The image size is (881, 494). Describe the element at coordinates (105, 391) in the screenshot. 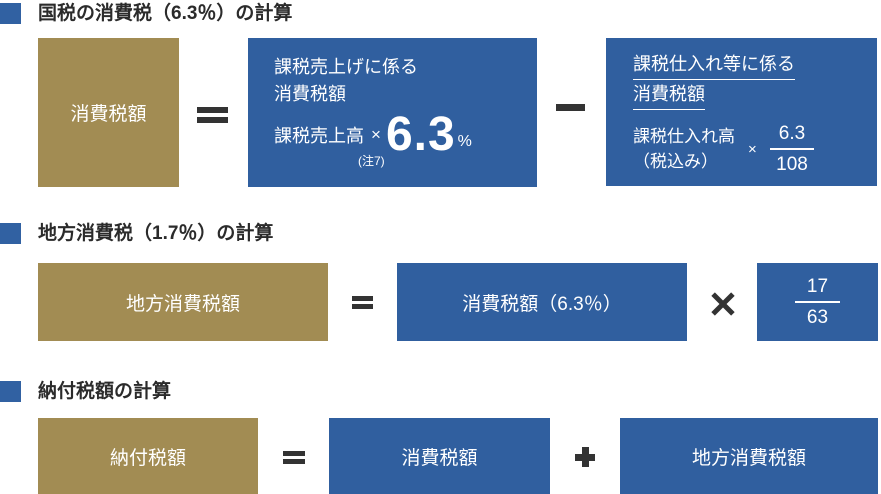

I see `section-title-payment: 納付税額の計算` at that location.